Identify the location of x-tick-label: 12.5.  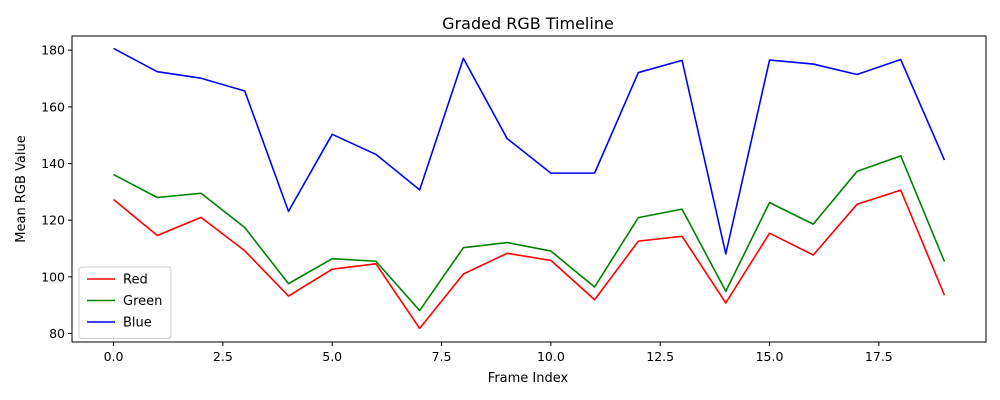
(660, 356).